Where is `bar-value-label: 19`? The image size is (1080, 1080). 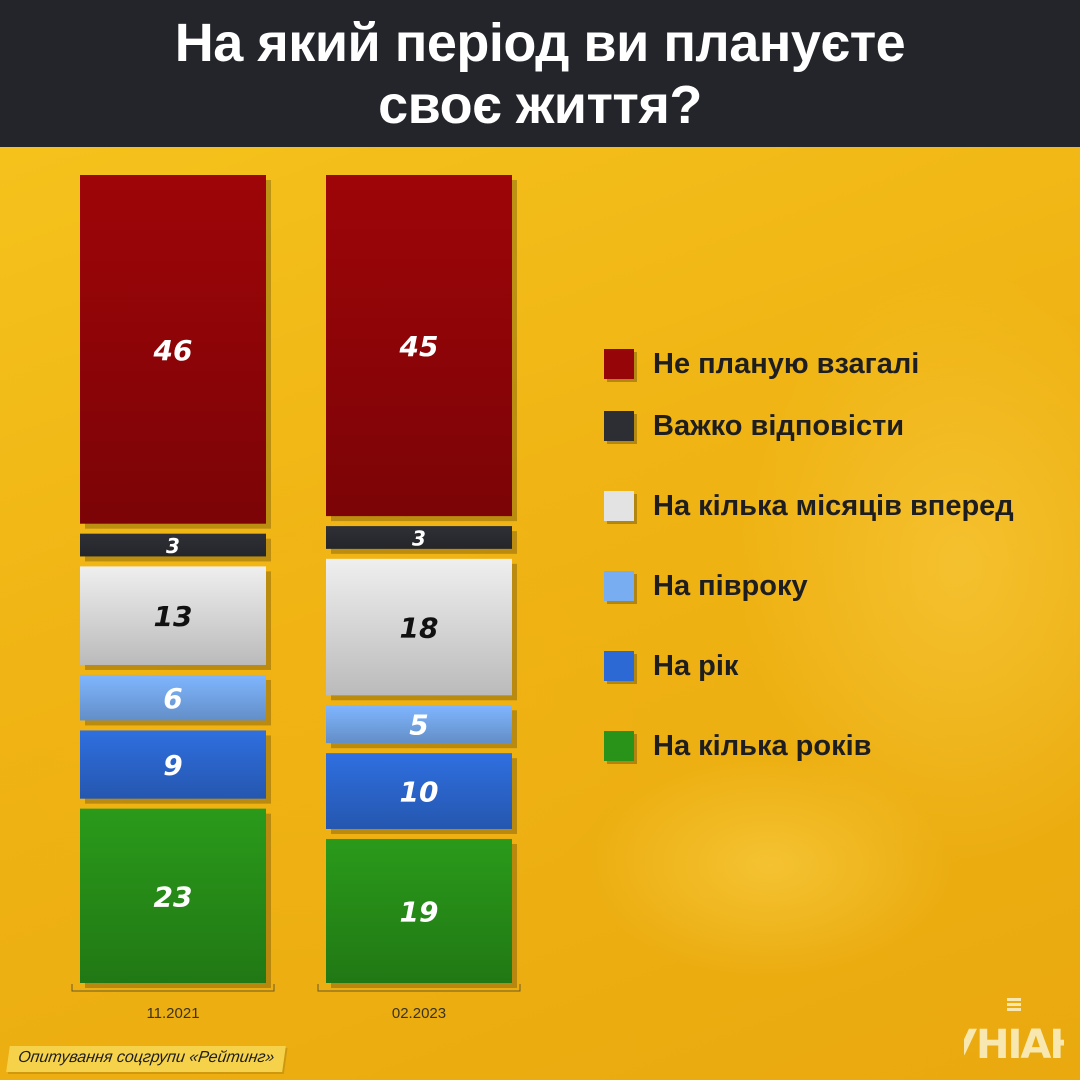
bar-value-label: 19 is located at coordinates (419, 911).